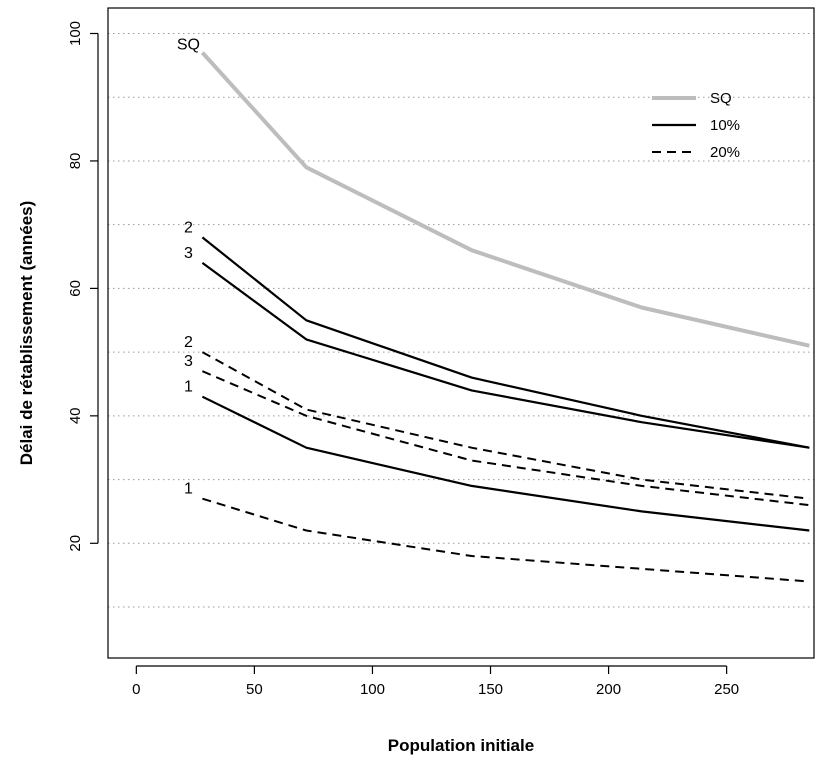  What do you see at coordinates (721, 98) in the screenshot?
I see `legend-label-0: SQ` at bounding box center [721, 98].